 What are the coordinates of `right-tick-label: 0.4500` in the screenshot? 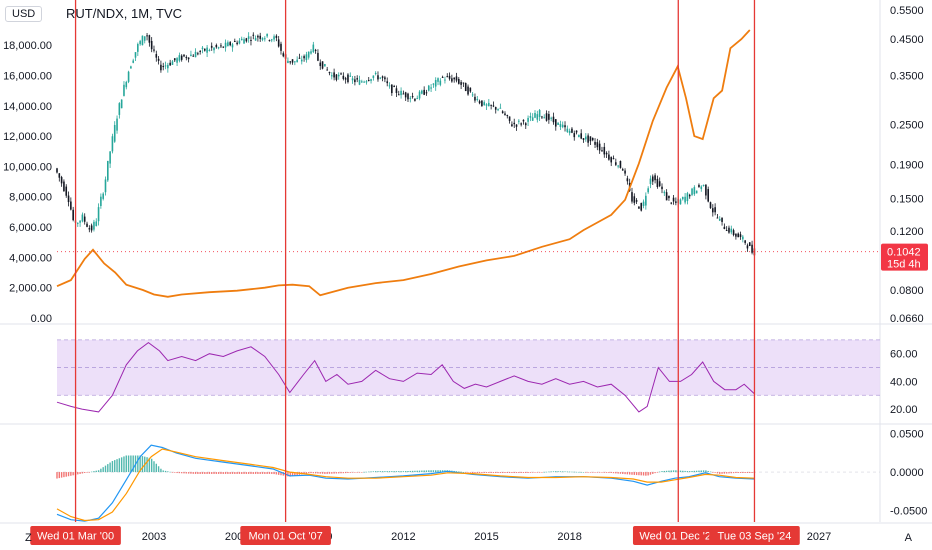 It's located at (907, 40).